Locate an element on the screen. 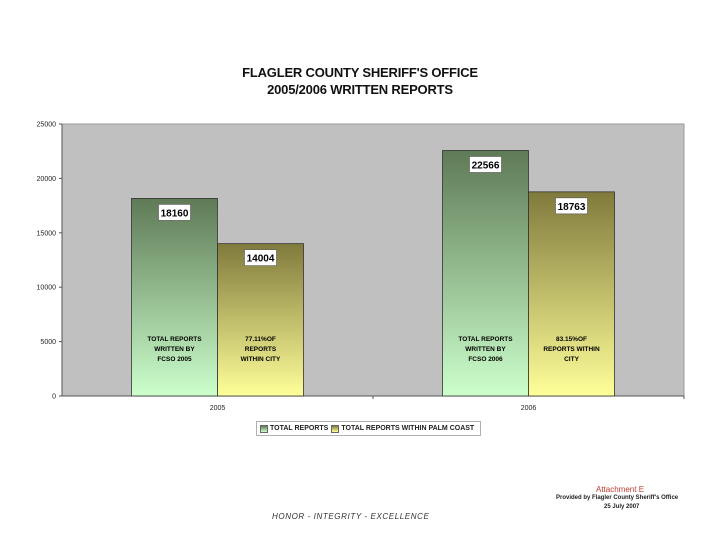 The width and height of the screenshot is (720, 540). legend-swatch-palm-coast is located at coordinates (335, 428).